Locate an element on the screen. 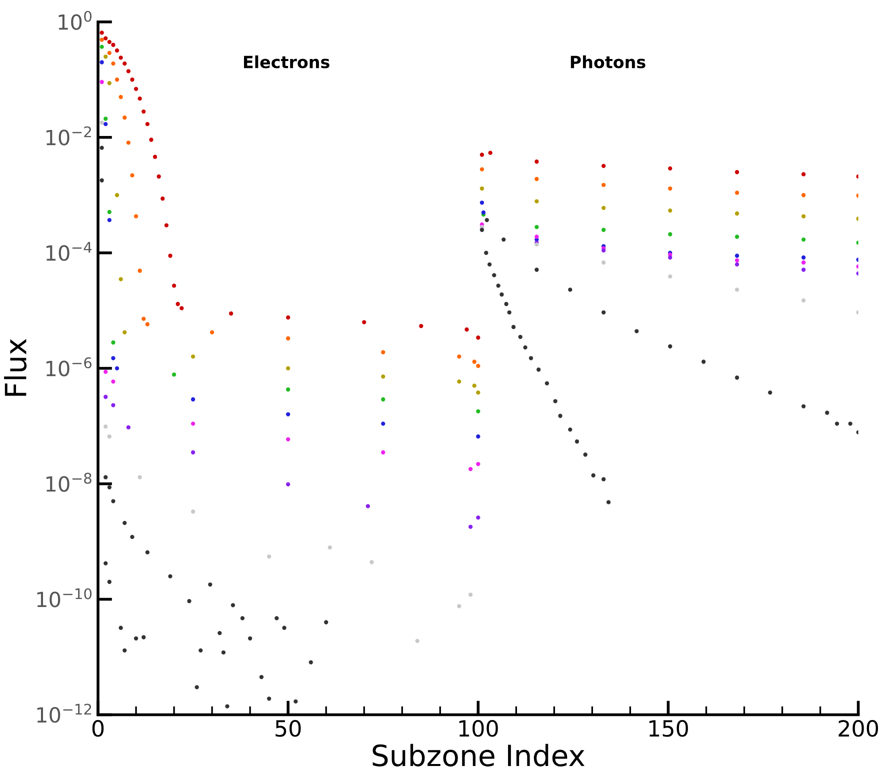 The image size is (883, 782). x-tick-label: 150 is located at coordinates (668, 728).